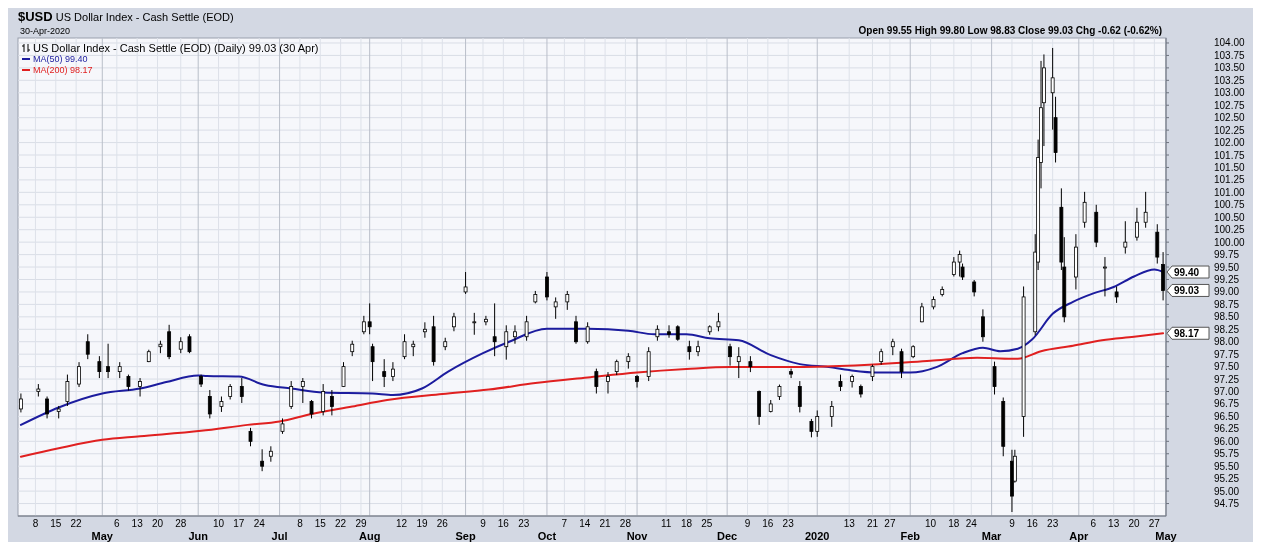 Image resolution: width=1261 pixels, height=551 pixels. What do you see at coordinates (625, 523) in the screenshot?
I see `x-tick-label: 28` at bounding box center [625, 523].